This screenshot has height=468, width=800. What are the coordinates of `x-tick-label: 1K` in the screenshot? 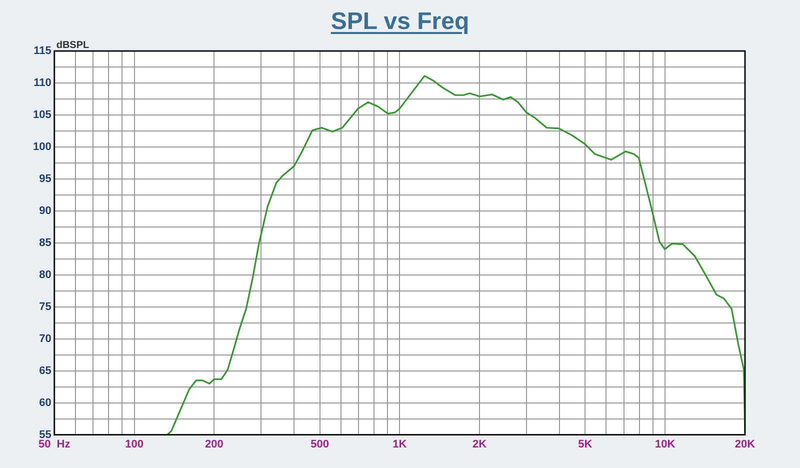 It's located at (399, 444).